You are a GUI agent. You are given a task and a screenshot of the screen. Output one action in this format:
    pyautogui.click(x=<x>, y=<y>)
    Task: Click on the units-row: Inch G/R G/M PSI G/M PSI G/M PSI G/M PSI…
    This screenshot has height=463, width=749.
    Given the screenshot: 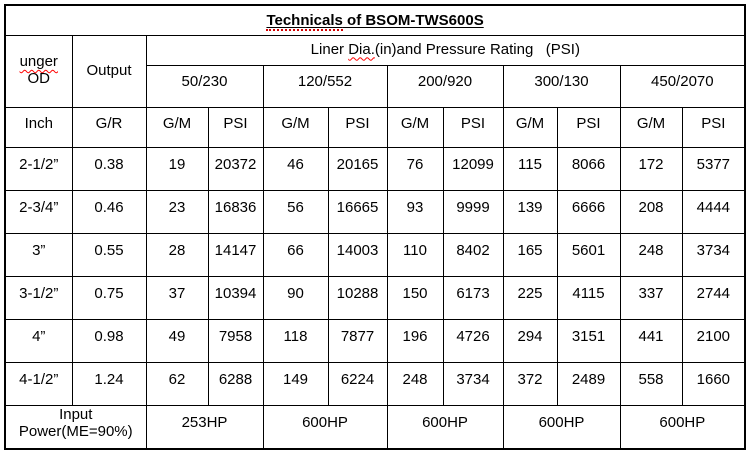 What is the action you would take?
    pyautogui.click(x=375, y=127)
    